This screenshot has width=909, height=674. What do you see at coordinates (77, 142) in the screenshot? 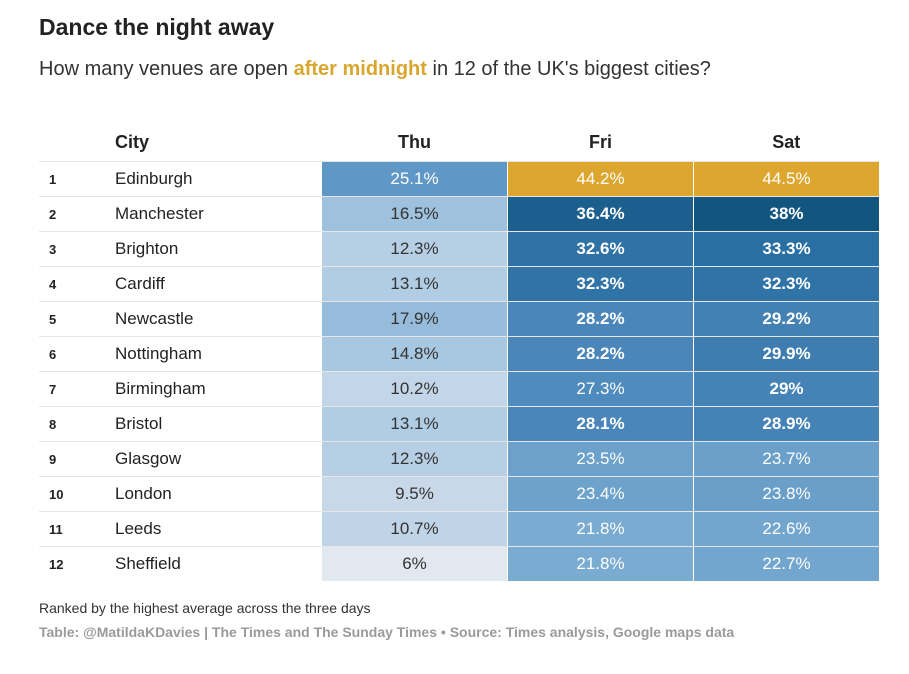
I see `column-header-rank` at bounding box center [77, 142].